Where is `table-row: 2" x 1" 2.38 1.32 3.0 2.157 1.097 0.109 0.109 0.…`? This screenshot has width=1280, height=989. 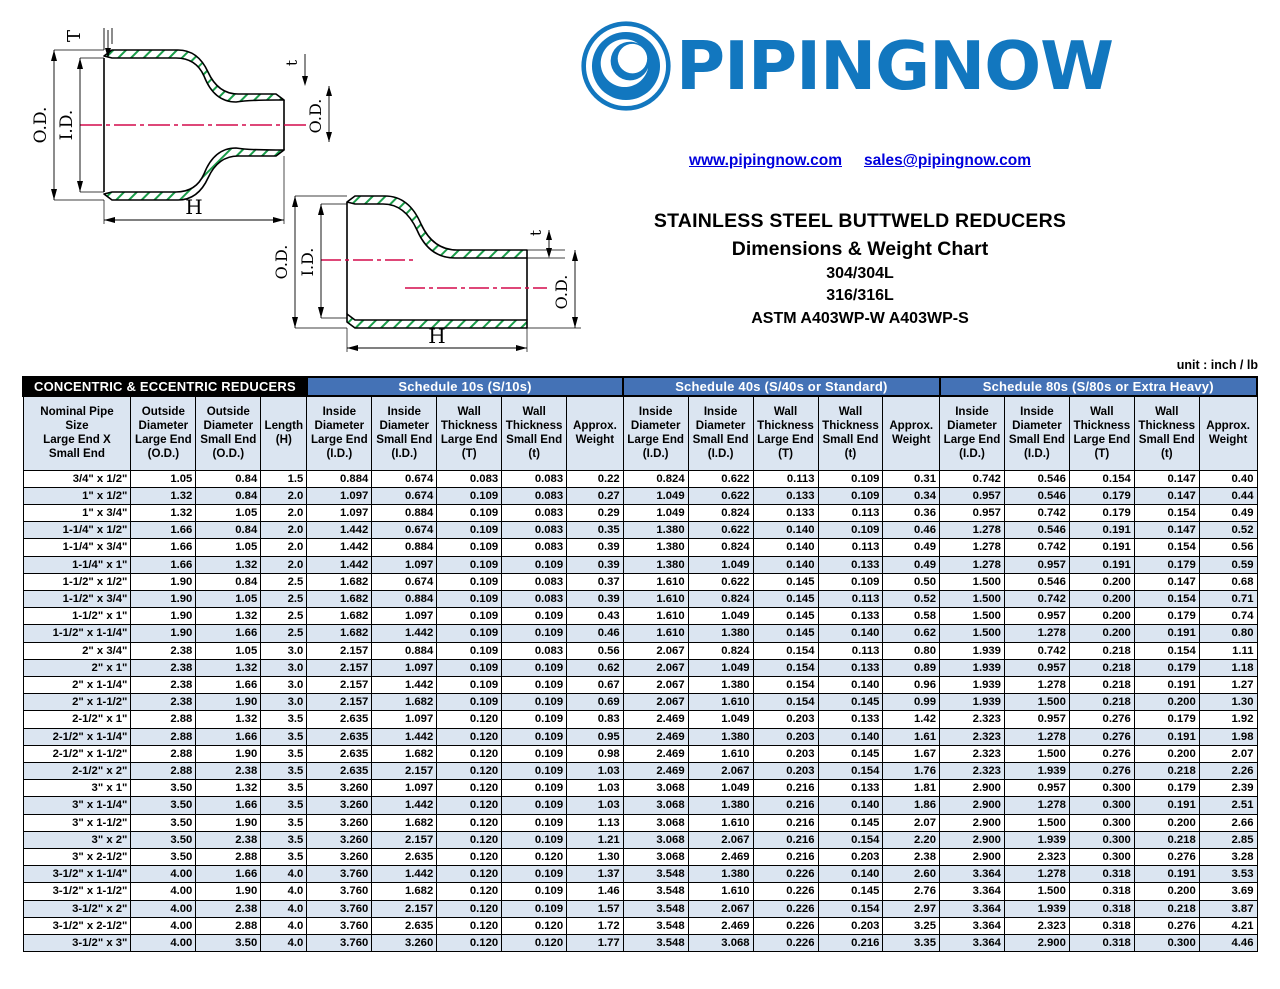 table-row: 2" x 1" 2.38 1.32 3.0 2.157 1.097 0.109 0.109 0.… is located at coordinates (640, 667).